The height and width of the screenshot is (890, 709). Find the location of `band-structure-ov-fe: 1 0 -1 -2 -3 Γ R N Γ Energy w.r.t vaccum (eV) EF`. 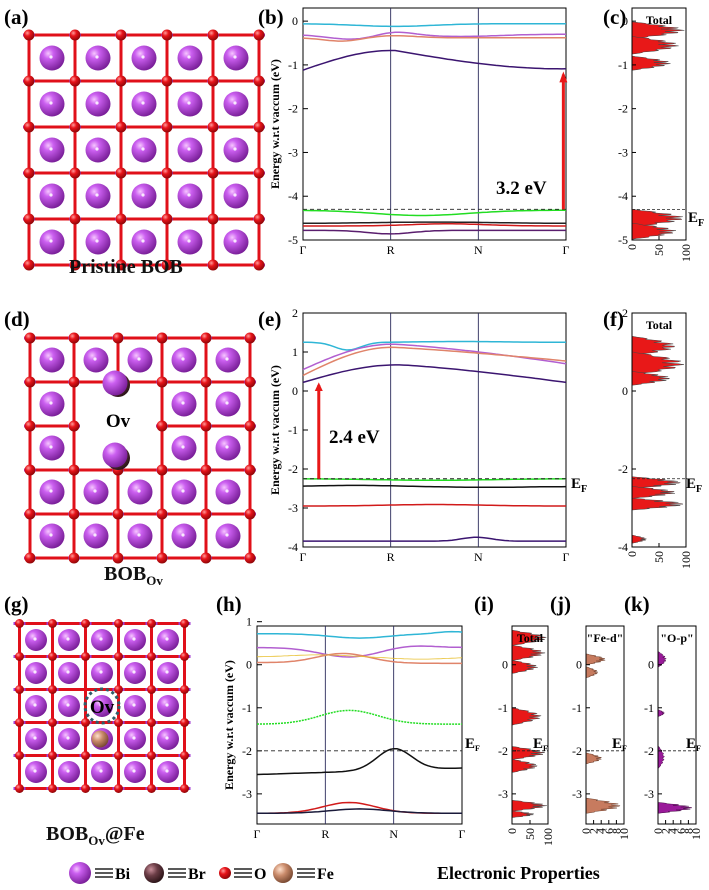

band-structure-ov-fe: 1 0 -1 -2 -3 Γ R N Γ Energy w.r.t vaccum (eV) EF is located at coordinates (351, 728).